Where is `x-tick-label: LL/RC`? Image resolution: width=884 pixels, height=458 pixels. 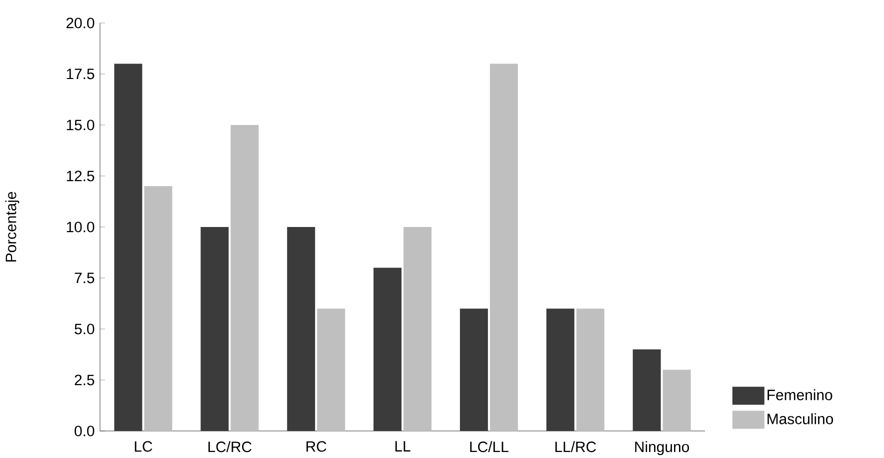 x-tick-label: LL/RC is located at coordinates (575, 446).